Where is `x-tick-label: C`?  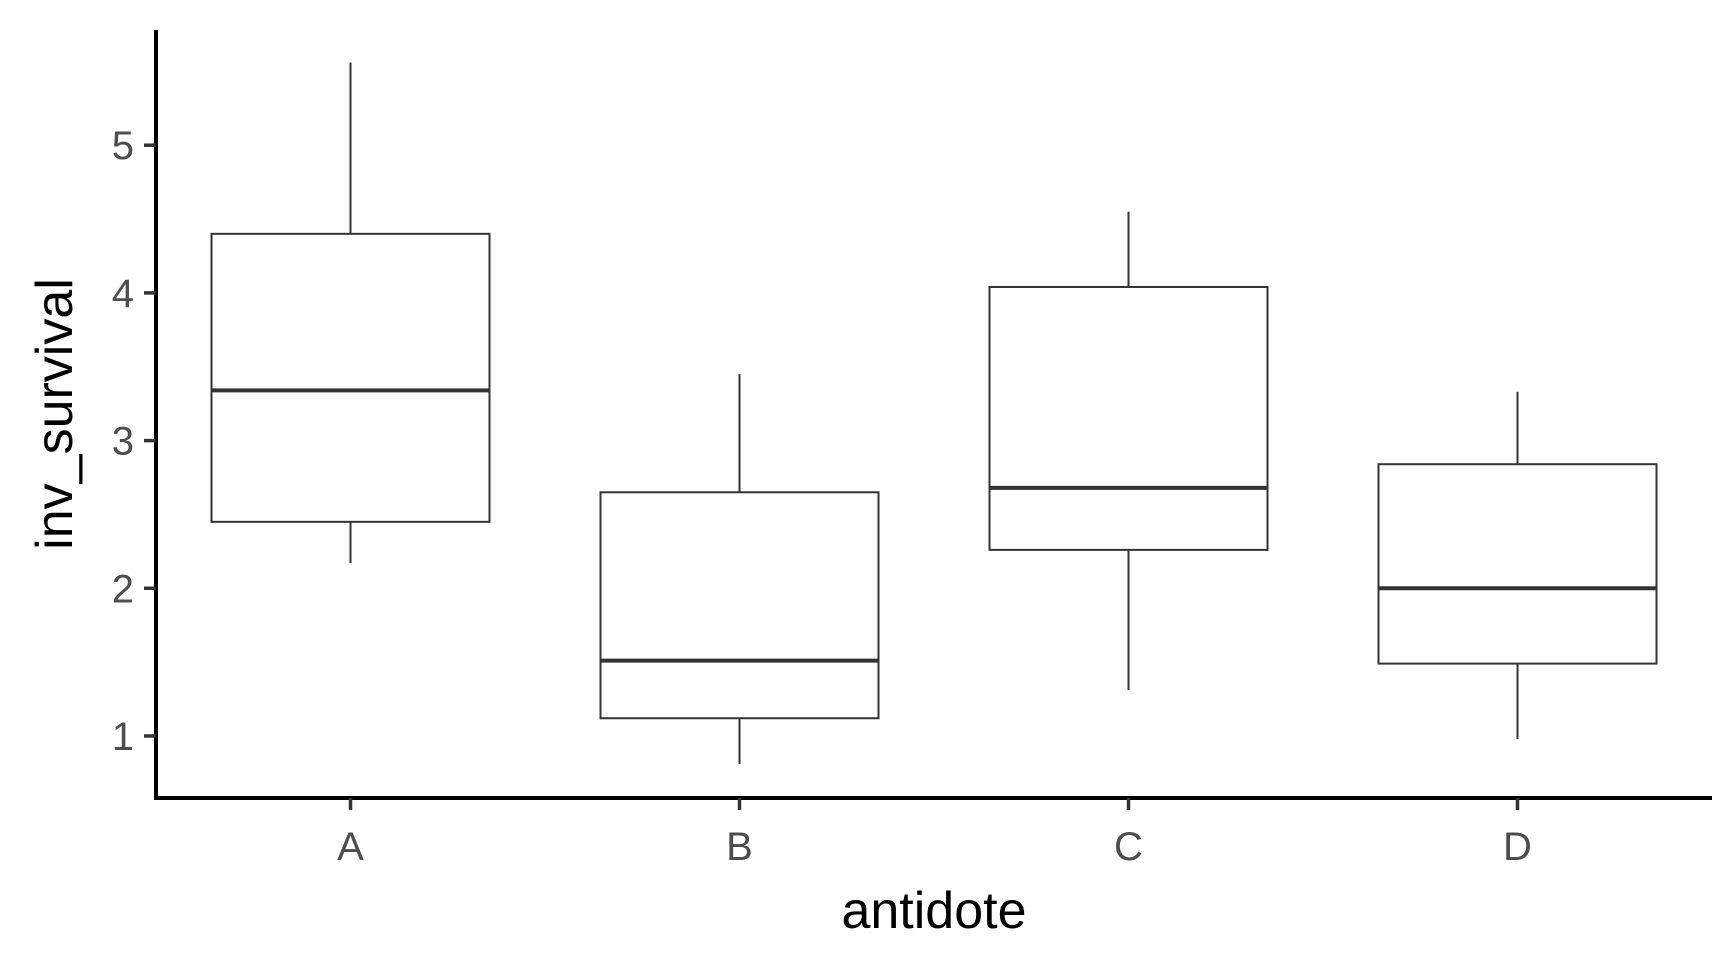
x-tick-label: C is located at coordinates (1128, 847).